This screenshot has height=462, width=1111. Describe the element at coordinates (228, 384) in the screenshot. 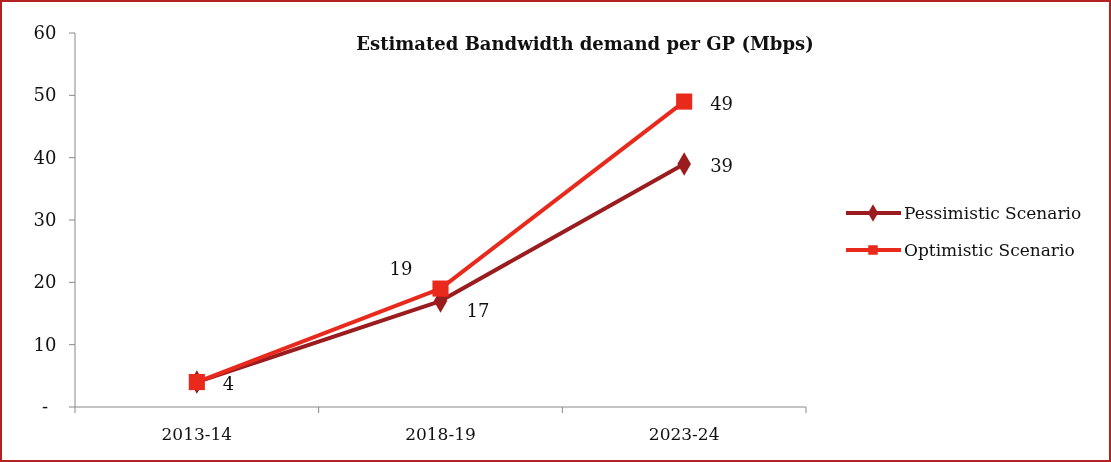

I see `data-label: 4` at that location.